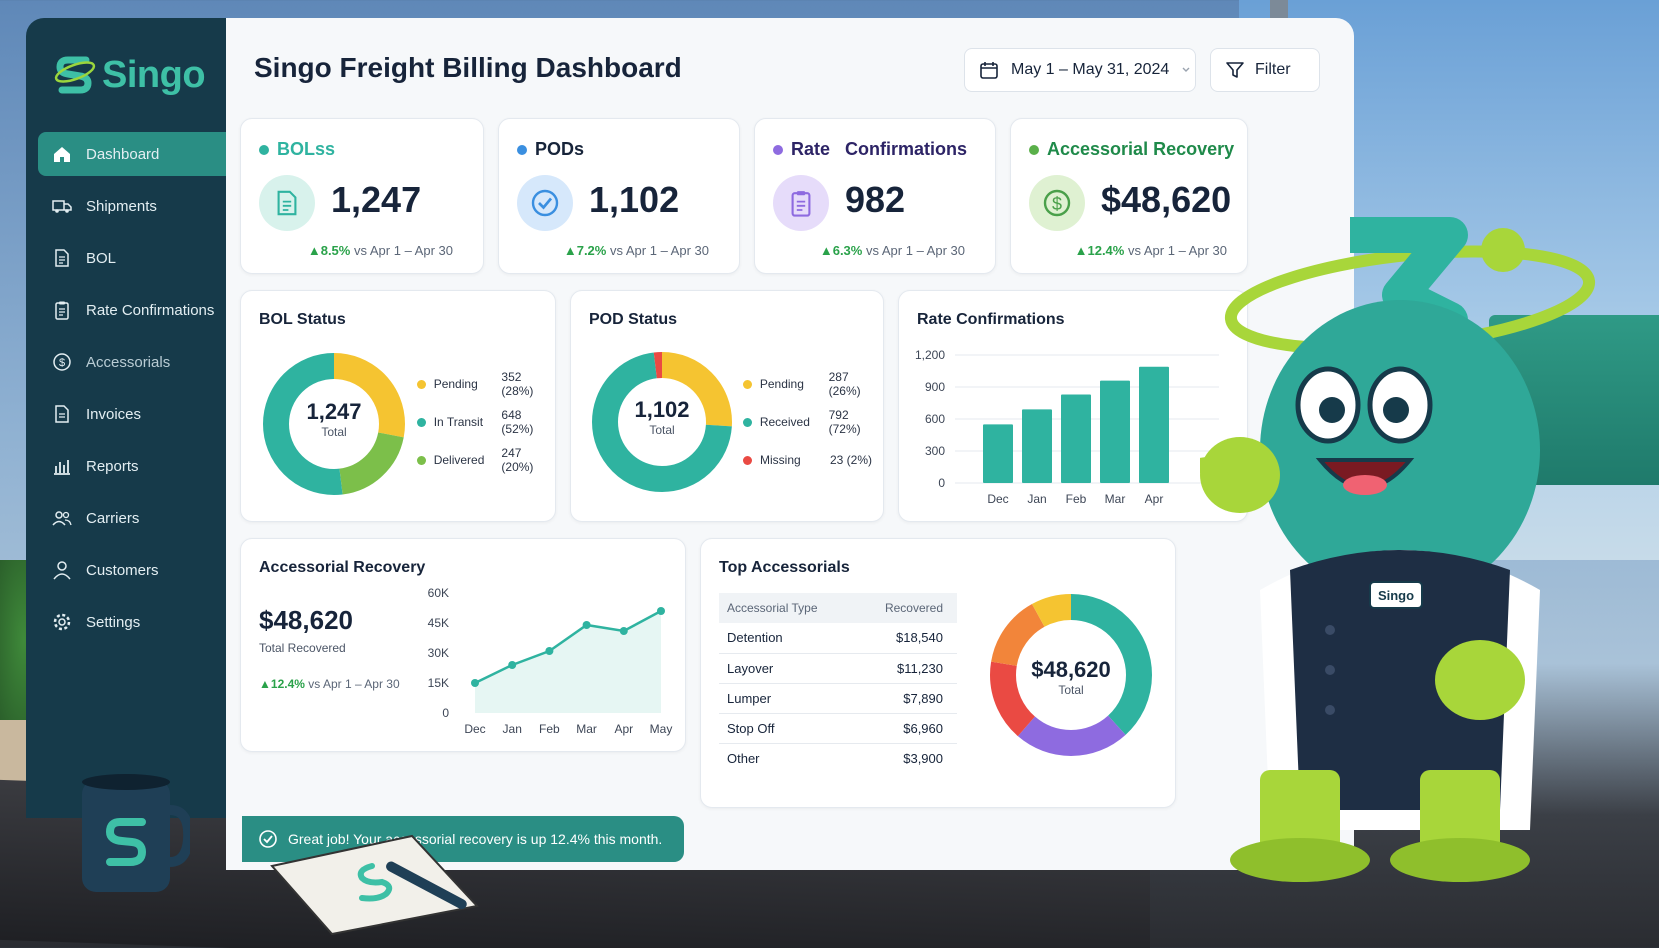 The width and height of the screenshot is (1659, 948). What do you see at coordinates (1115, 499) in the screenshot?
I see `x-tick-label: Mar` at bounding box center [1115, 499].